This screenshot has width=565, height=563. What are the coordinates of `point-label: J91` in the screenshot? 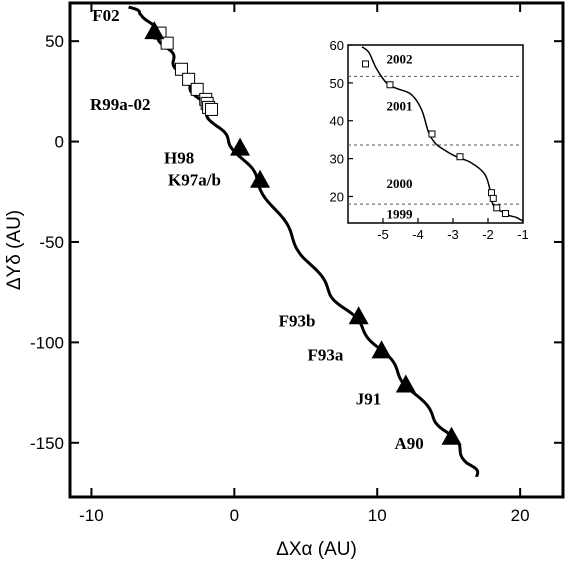 It's located at (369, 399).